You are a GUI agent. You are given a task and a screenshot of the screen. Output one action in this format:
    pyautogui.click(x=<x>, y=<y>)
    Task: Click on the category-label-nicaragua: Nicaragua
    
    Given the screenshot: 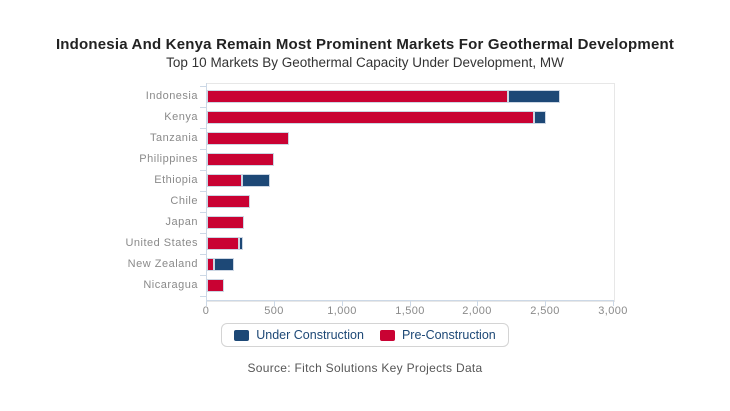 What is the action you would take?
    pyautogui.click(x=170, y=285)
    